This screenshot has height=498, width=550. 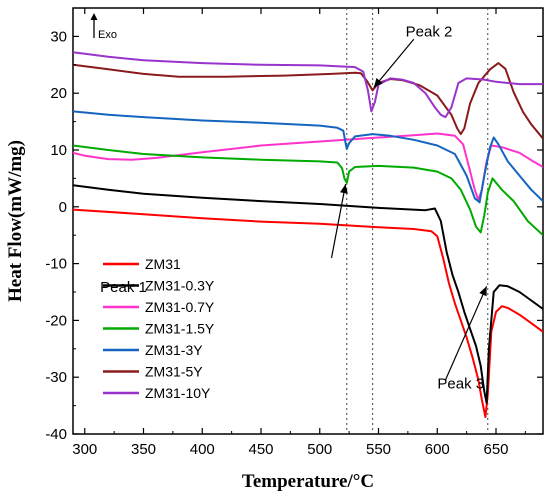 What do you see at coordinates (460, 384) in the screenshot?
I see `annotation-label: Peak 3` at bounding box center [460, 384].